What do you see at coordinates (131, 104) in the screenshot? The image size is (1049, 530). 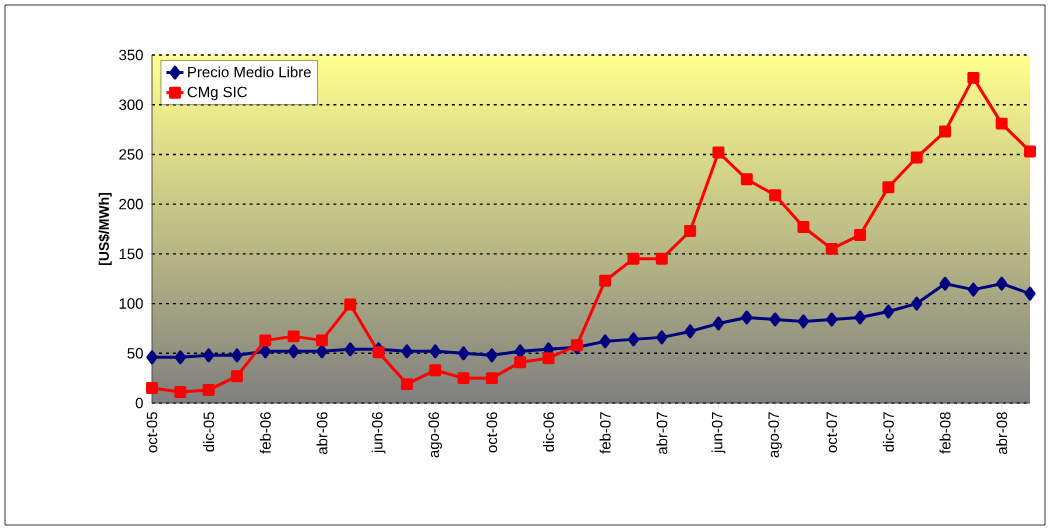 I see `y-tick-label: 300` at bounding box center [131, 104].